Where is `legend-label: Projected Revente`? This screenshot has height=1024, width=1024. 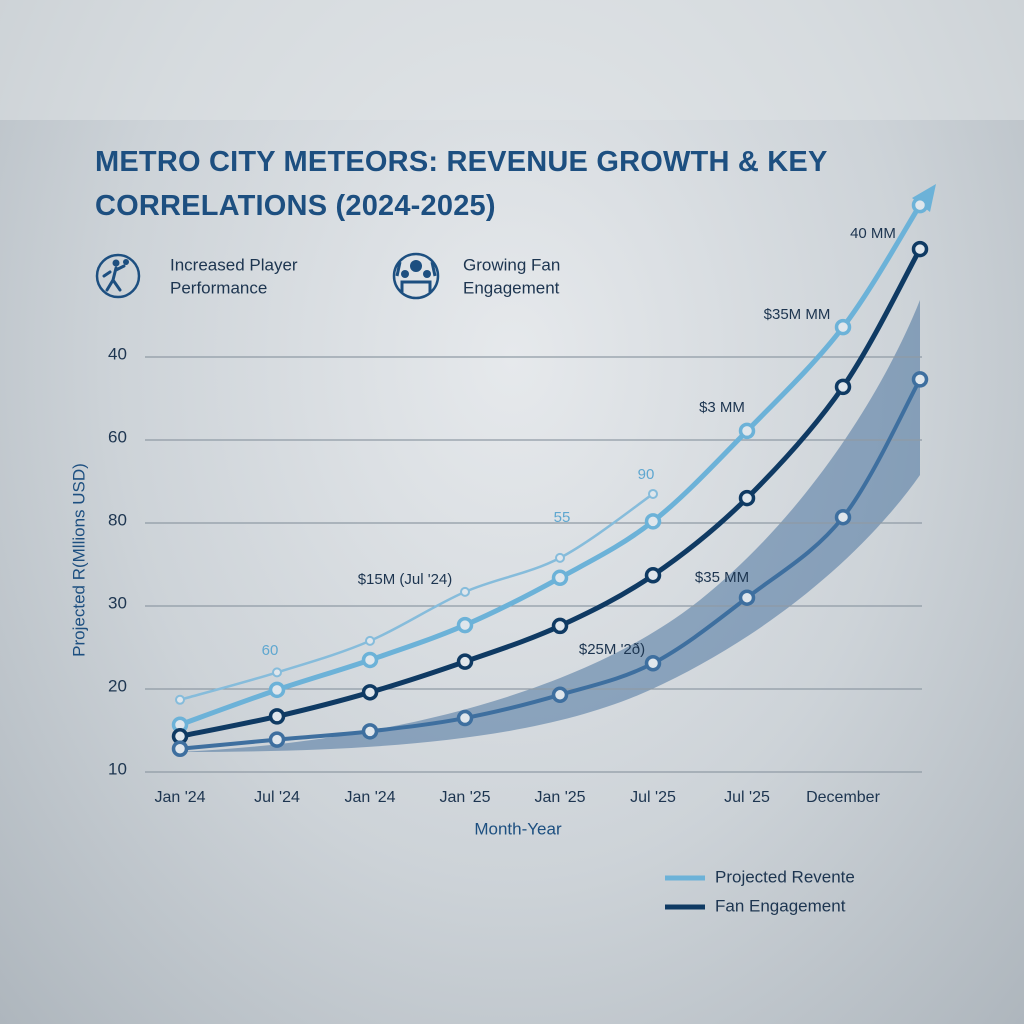 legend-label: Projected Revente is located at coordinates (785, 876).